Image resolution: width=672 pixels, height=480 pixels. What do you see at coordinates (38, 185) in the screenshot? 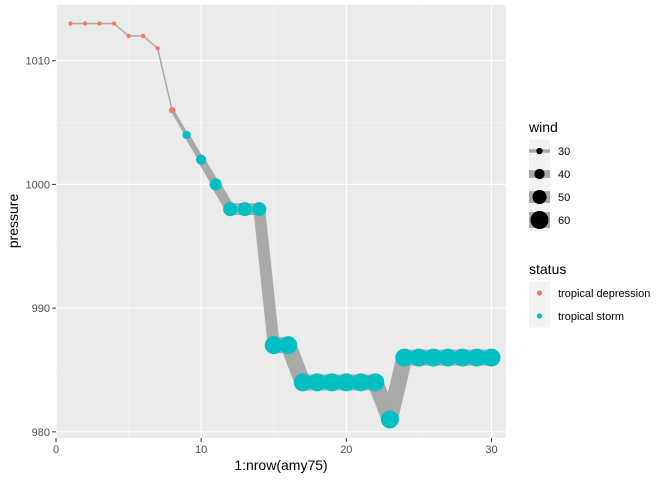
I see `y-tick-label: 1000` at bounding box center [38, 185].